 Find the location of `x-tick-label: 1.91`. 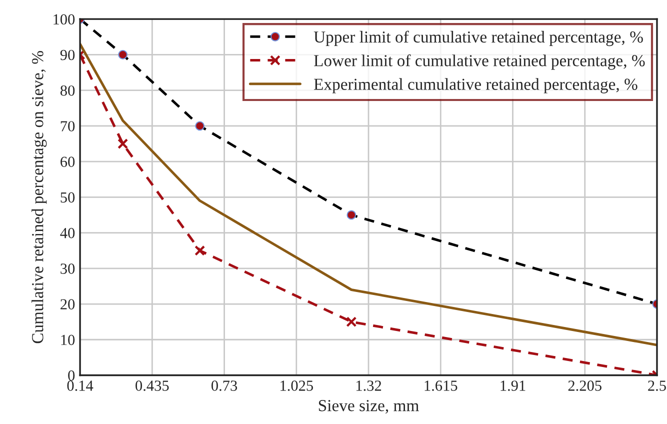

x-tick-label: 1.91 is located at coordinates (513, 385).